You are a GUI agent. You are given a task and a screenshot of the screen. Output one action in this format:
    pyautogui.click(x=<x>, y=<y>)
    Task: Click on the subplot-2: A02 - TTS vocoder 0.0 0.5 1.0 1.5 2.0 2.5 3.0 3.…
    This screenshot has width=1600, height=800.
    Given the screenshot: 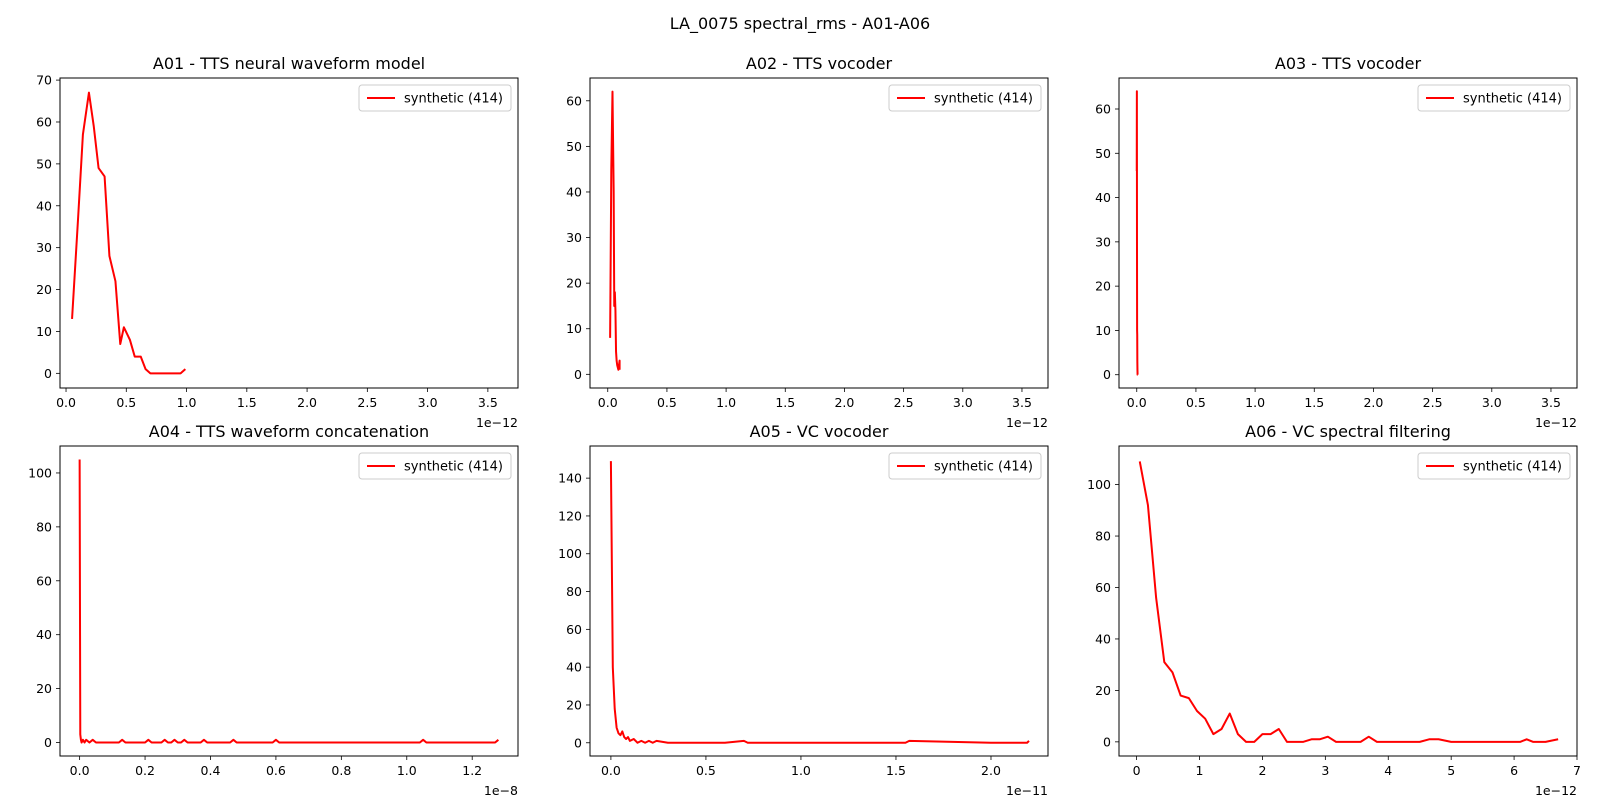 What is the action you would take?
    pyautogui.click(x=807, y=242)
    